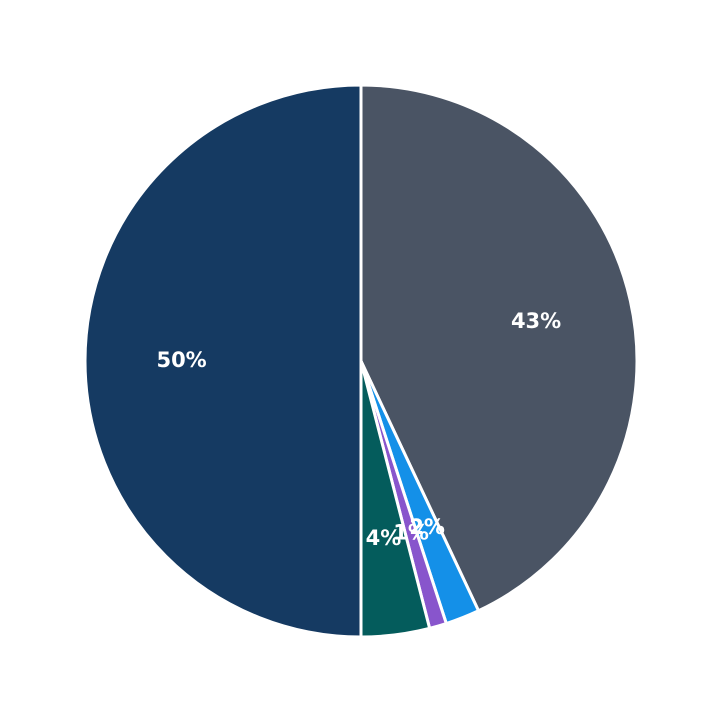  I want to click on slice-label: 1%, so click(411, 532).